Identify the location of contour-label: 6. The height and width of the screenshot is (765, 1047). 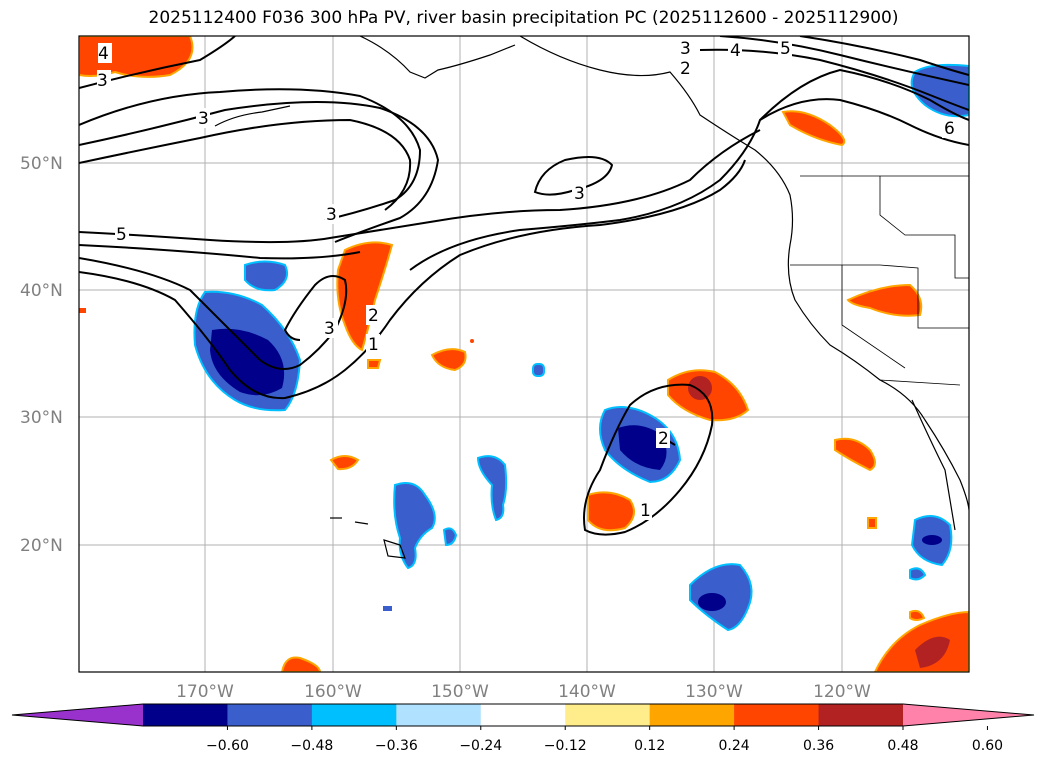
(949, 129).